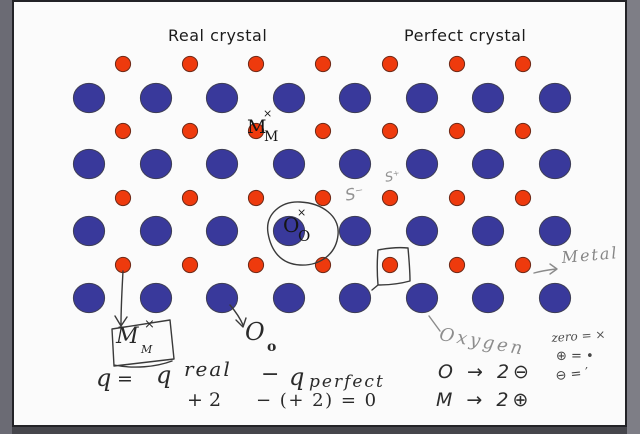  Describe the element at coordinates (121, 298) in the screenshot. I see `arrow-red-ion-to-mm-box` at that location.